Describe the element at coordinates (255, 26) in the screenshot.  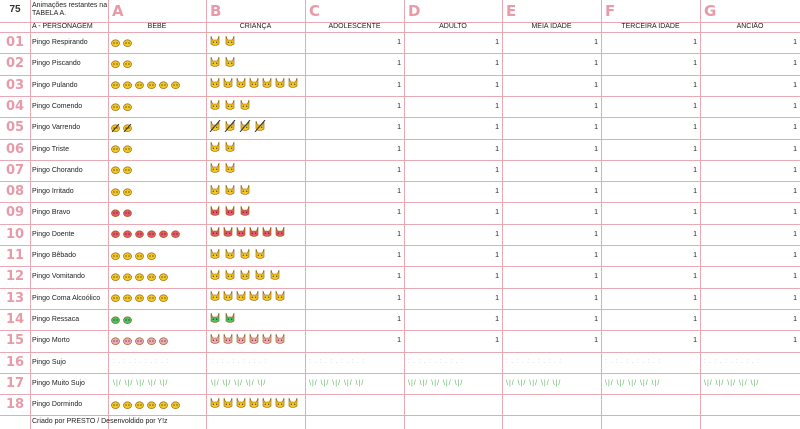
I see `header-criança: CRIANÇA` at that location.